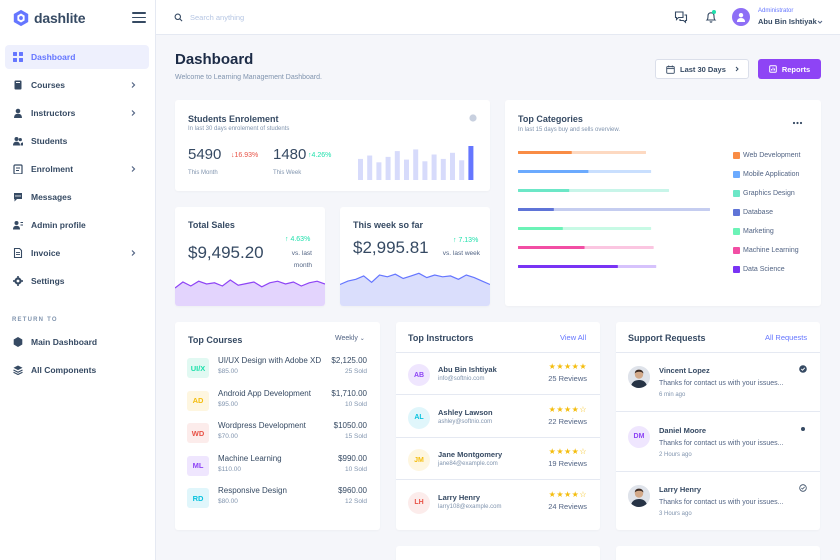  Describe the element at coordinates (771, 250) in the screenshot. I see `legend-label: Machine Learning` at that location.